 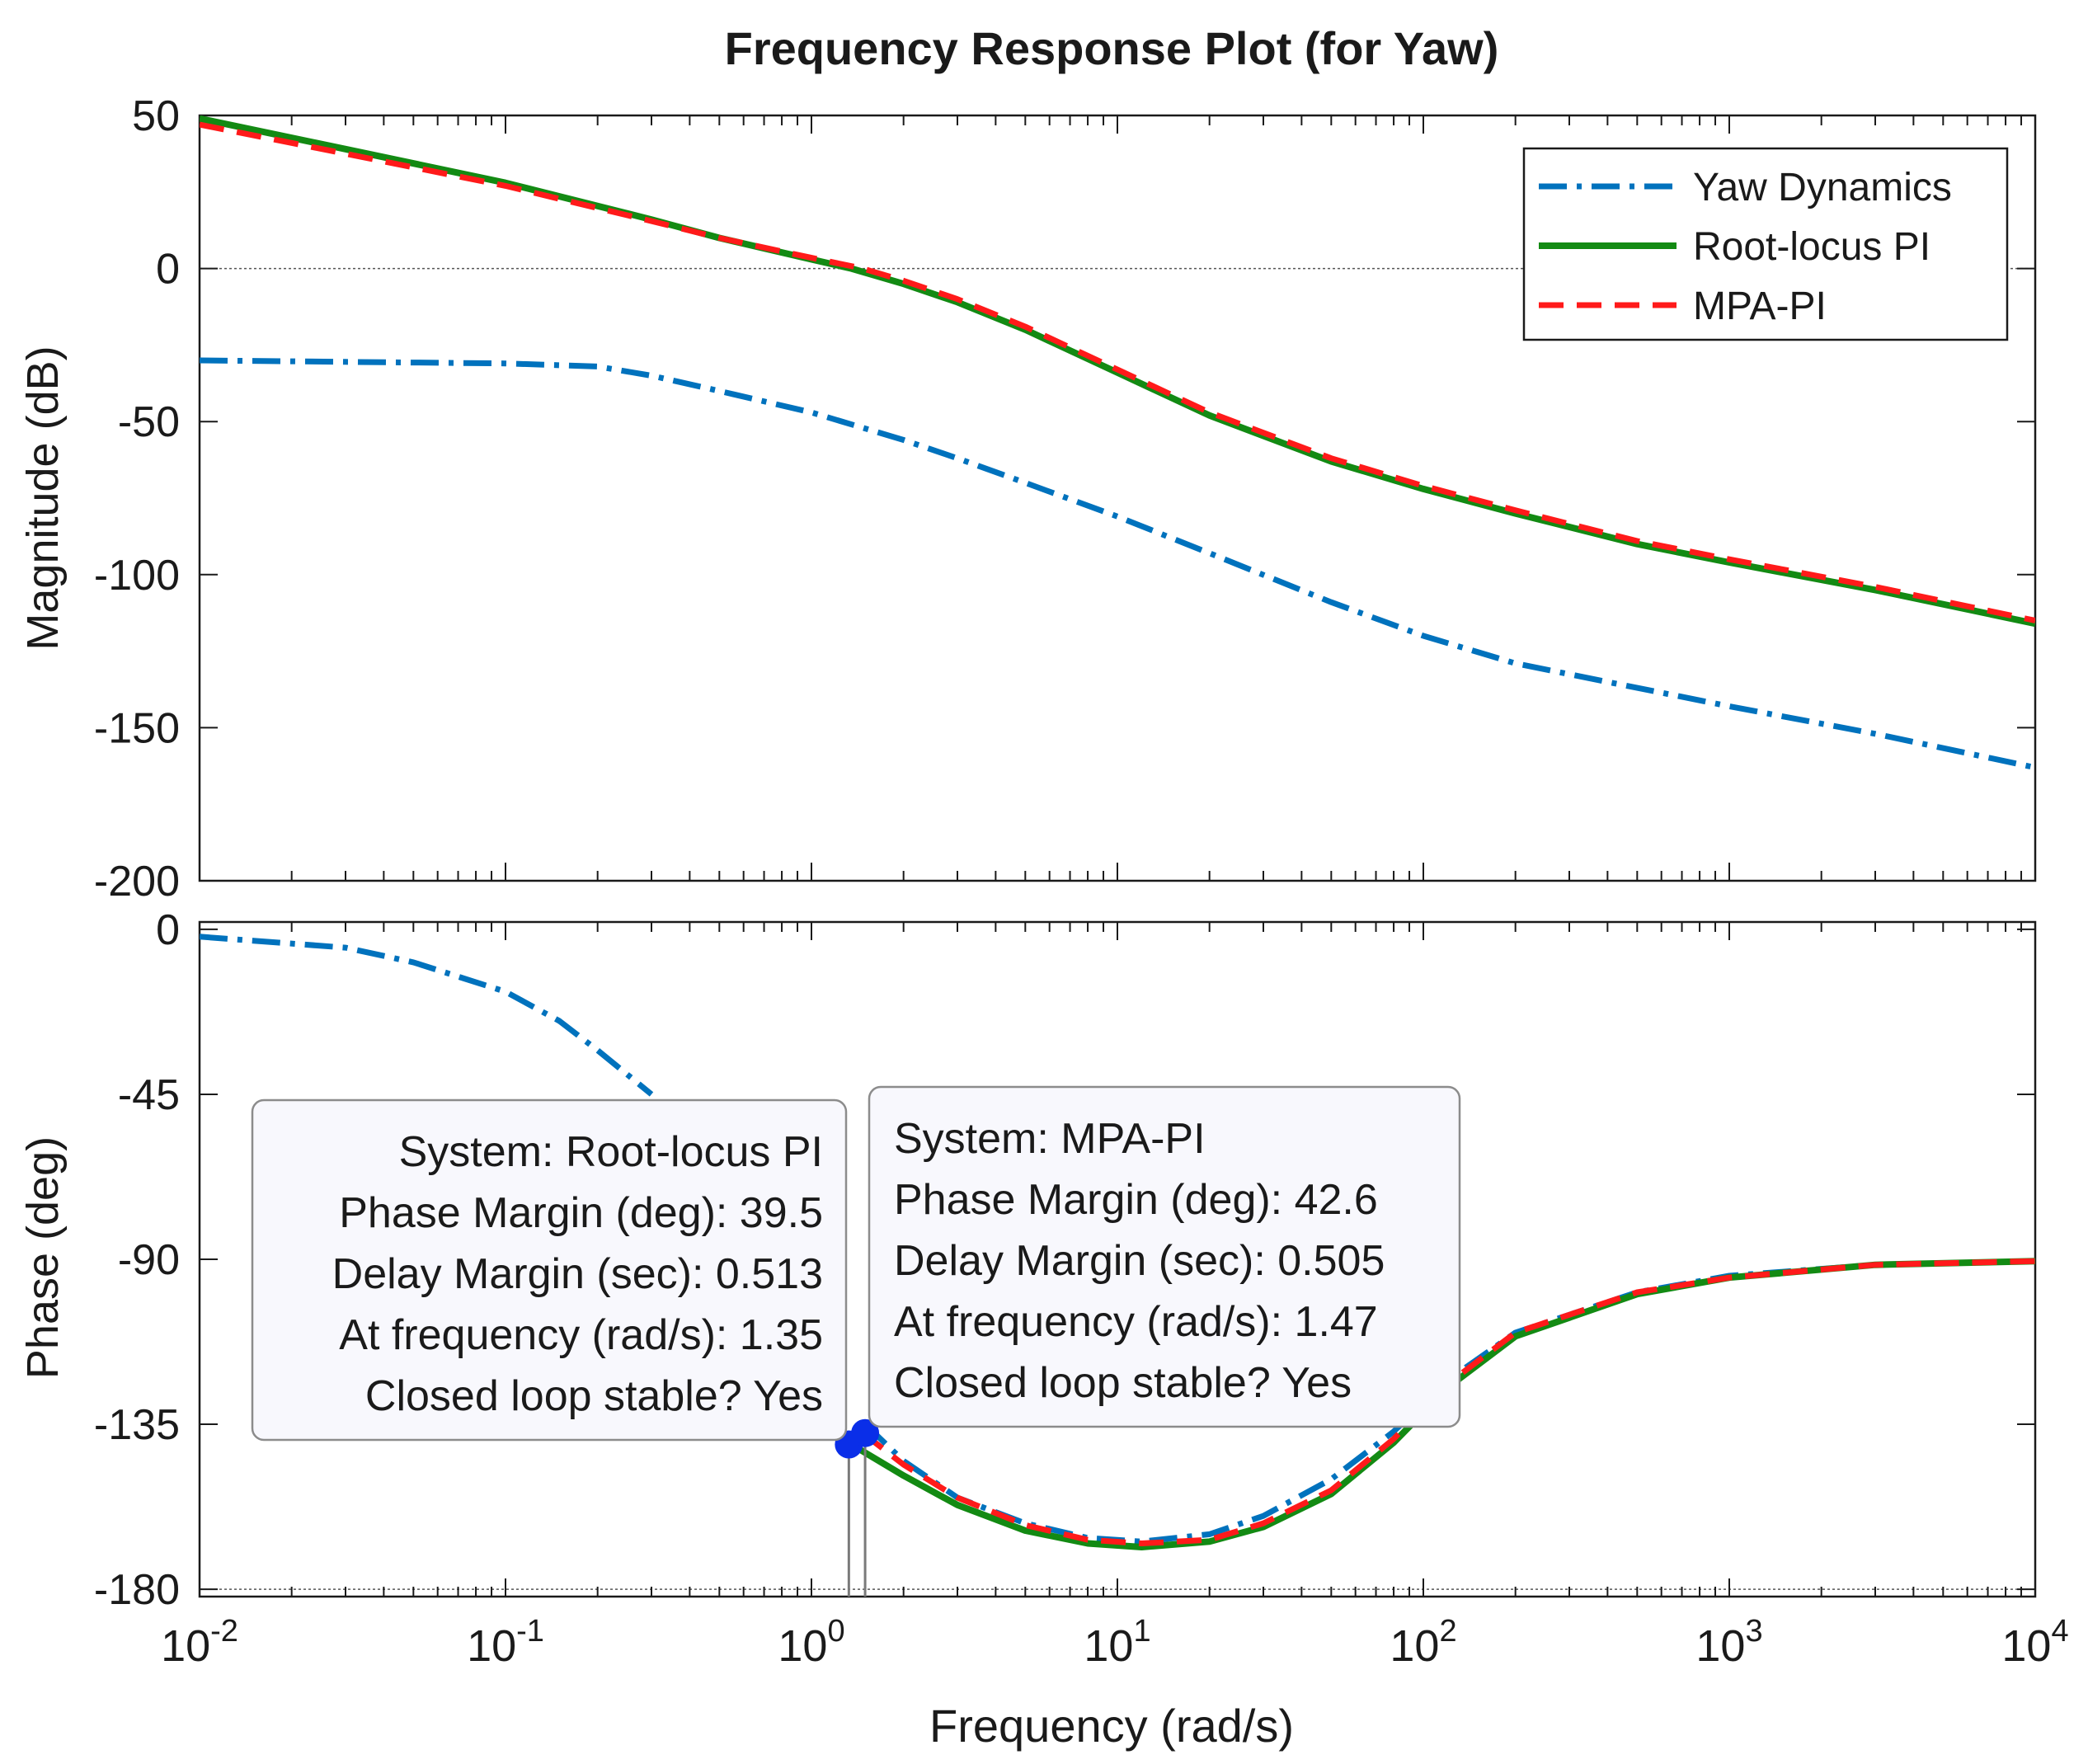 I want to click on legend-label-rootlocus: Root-locus PI, so click(x=1811, y=247).